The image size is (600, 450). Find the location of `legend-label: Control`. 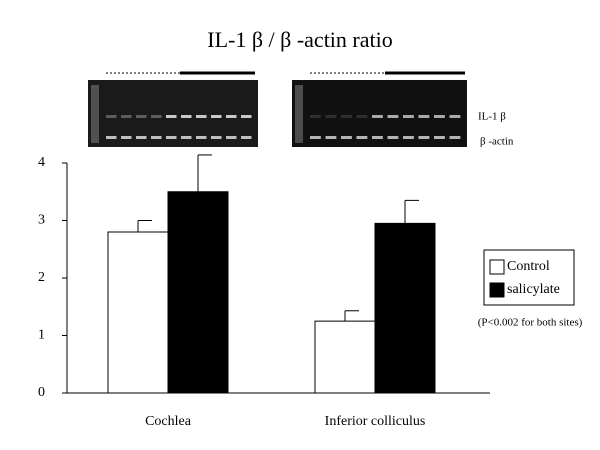

legend-label: Control is located at coordinates (528, 266).